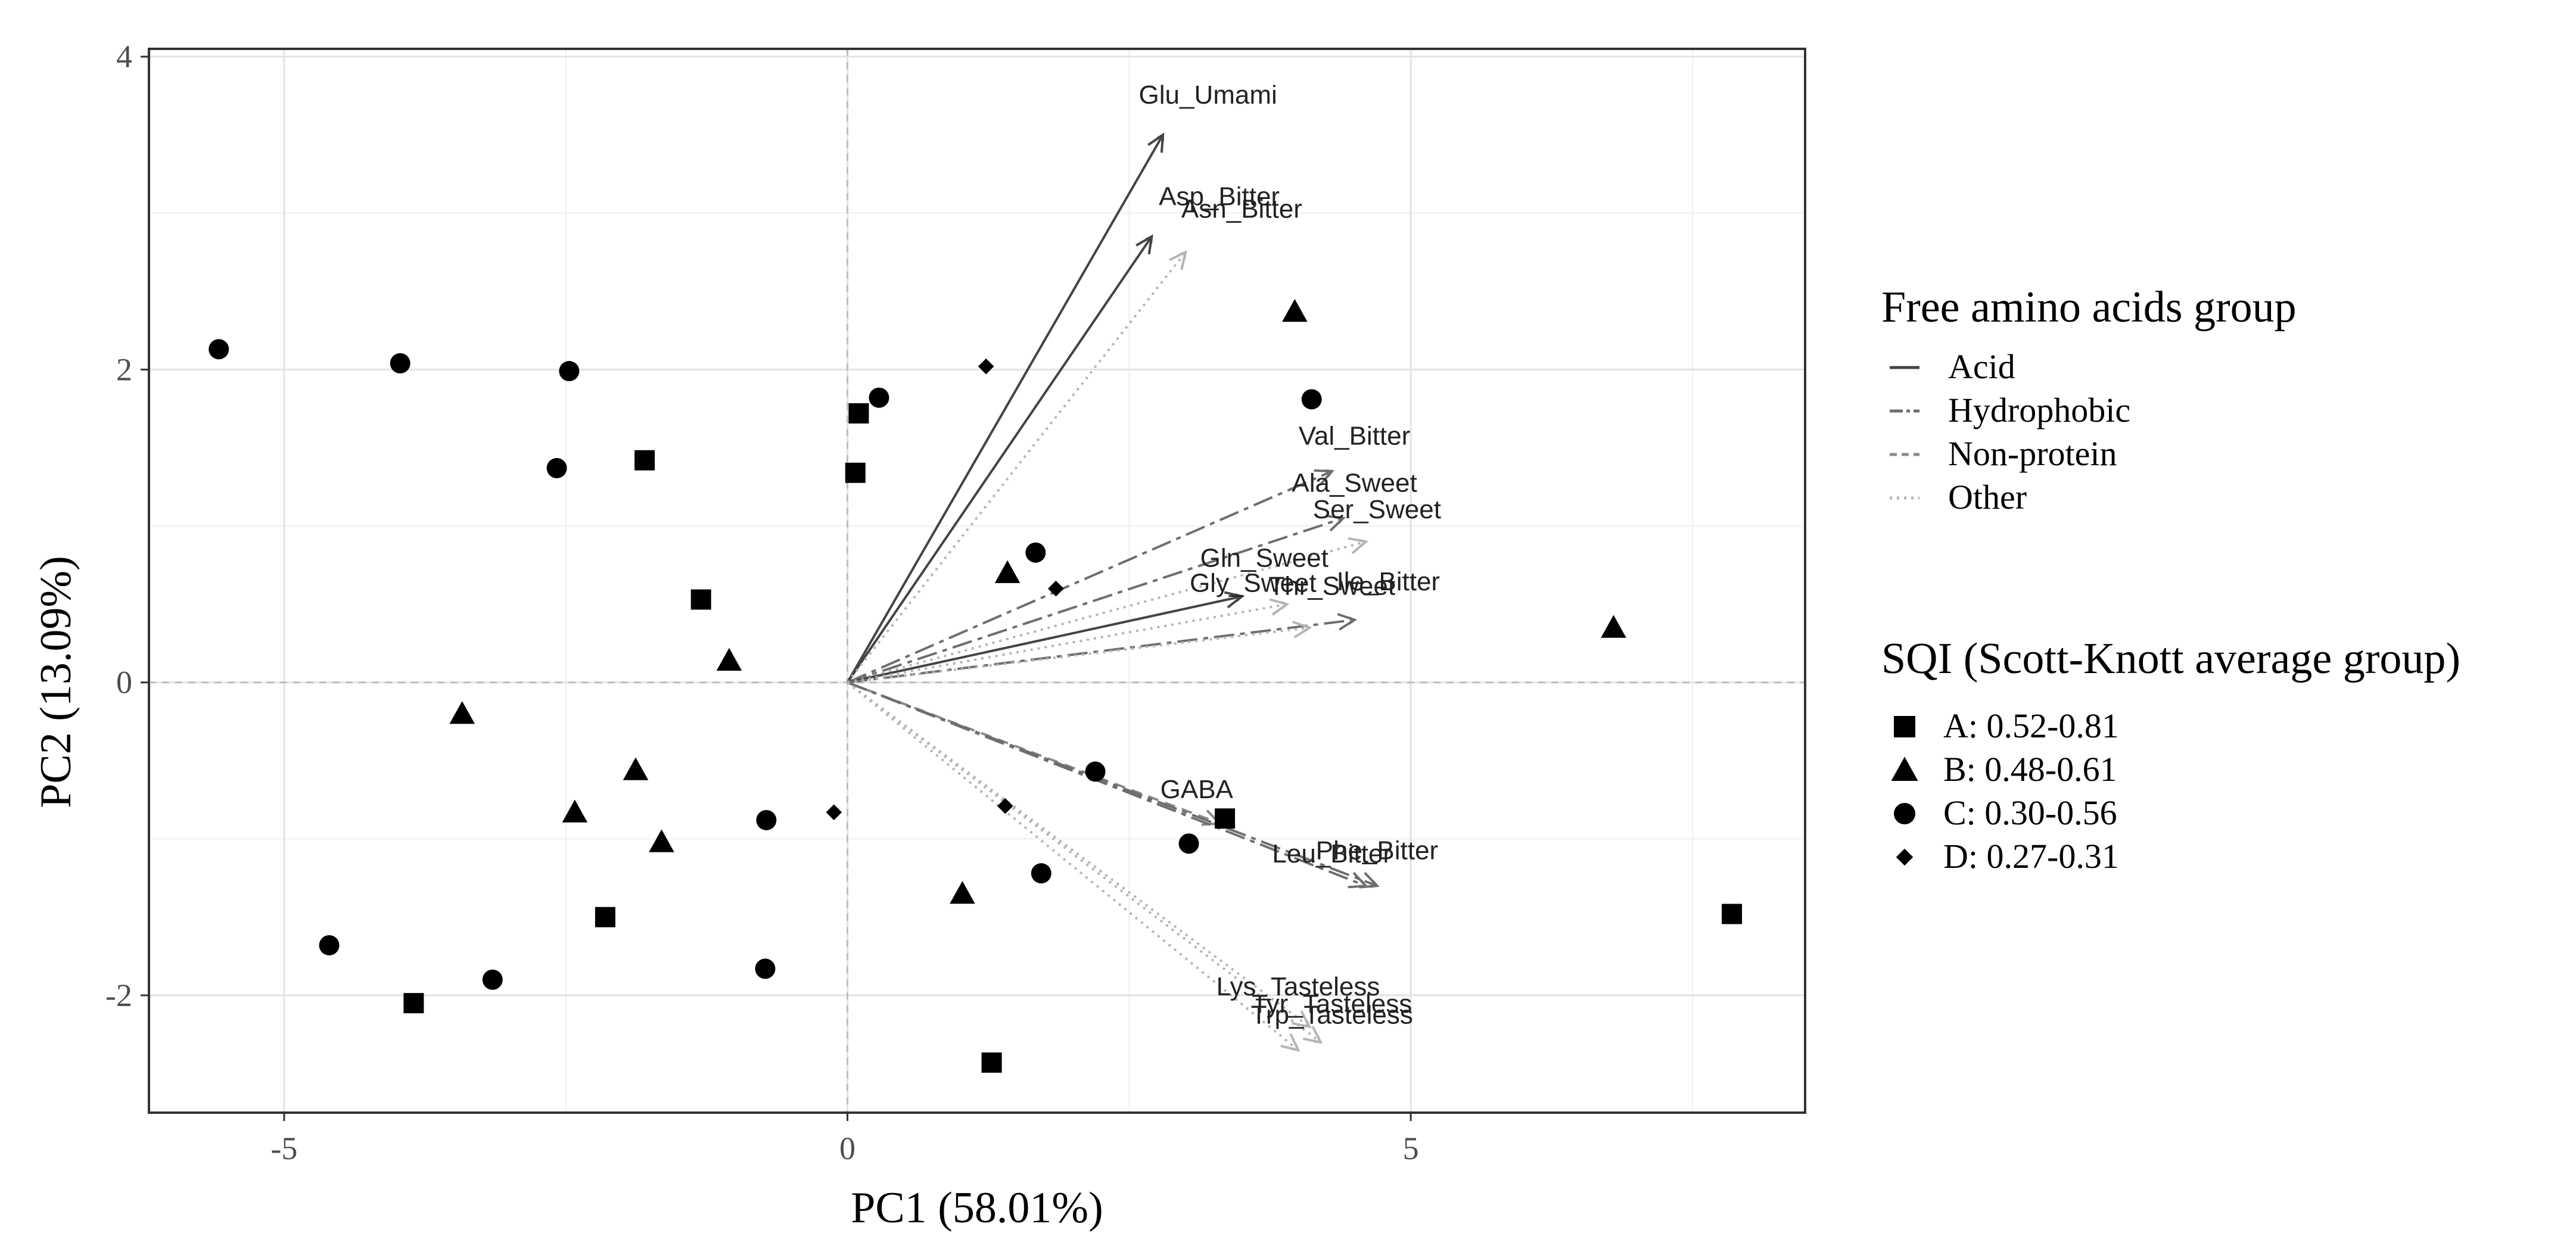 Image resolution: width=2576 pixels, height=1258 pixels. What do you see at coordinates (1904, 769) in the screenshot?
I see `legend-symbol-triangle` at bounding box center [1904, 769].